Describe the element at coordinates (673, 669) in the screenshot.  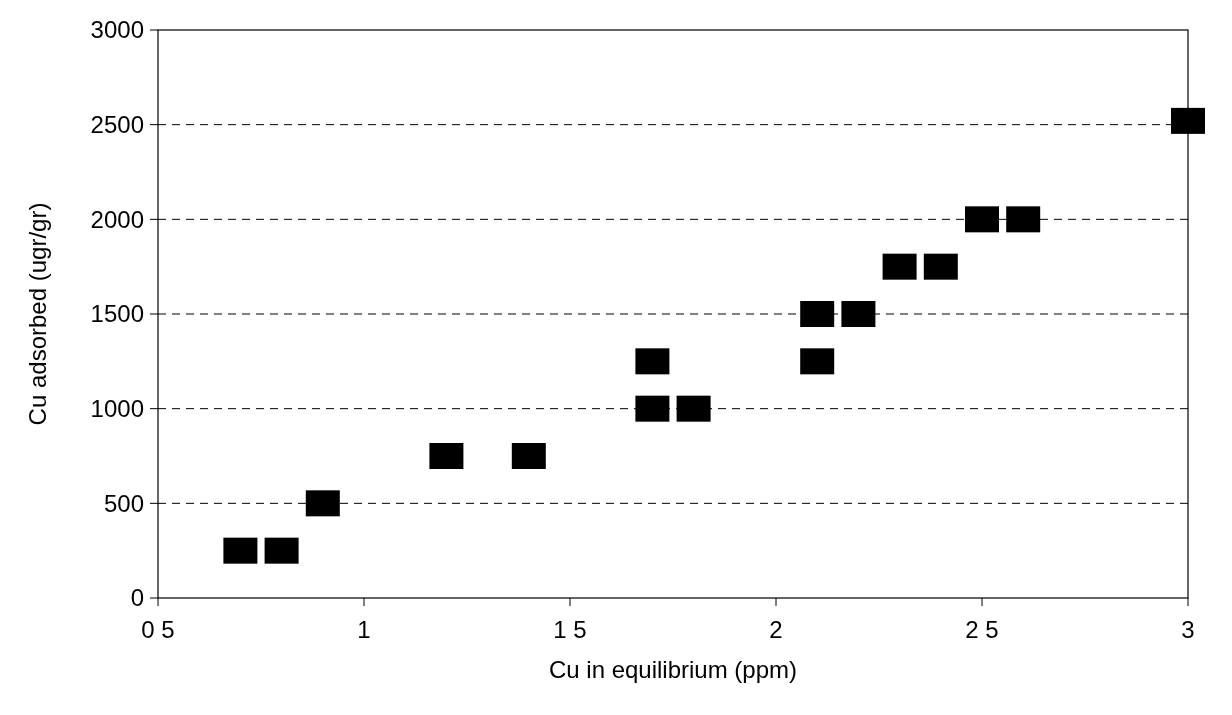
I see `x-axis-title: Cu in equilibrium (ppm)` at that location.